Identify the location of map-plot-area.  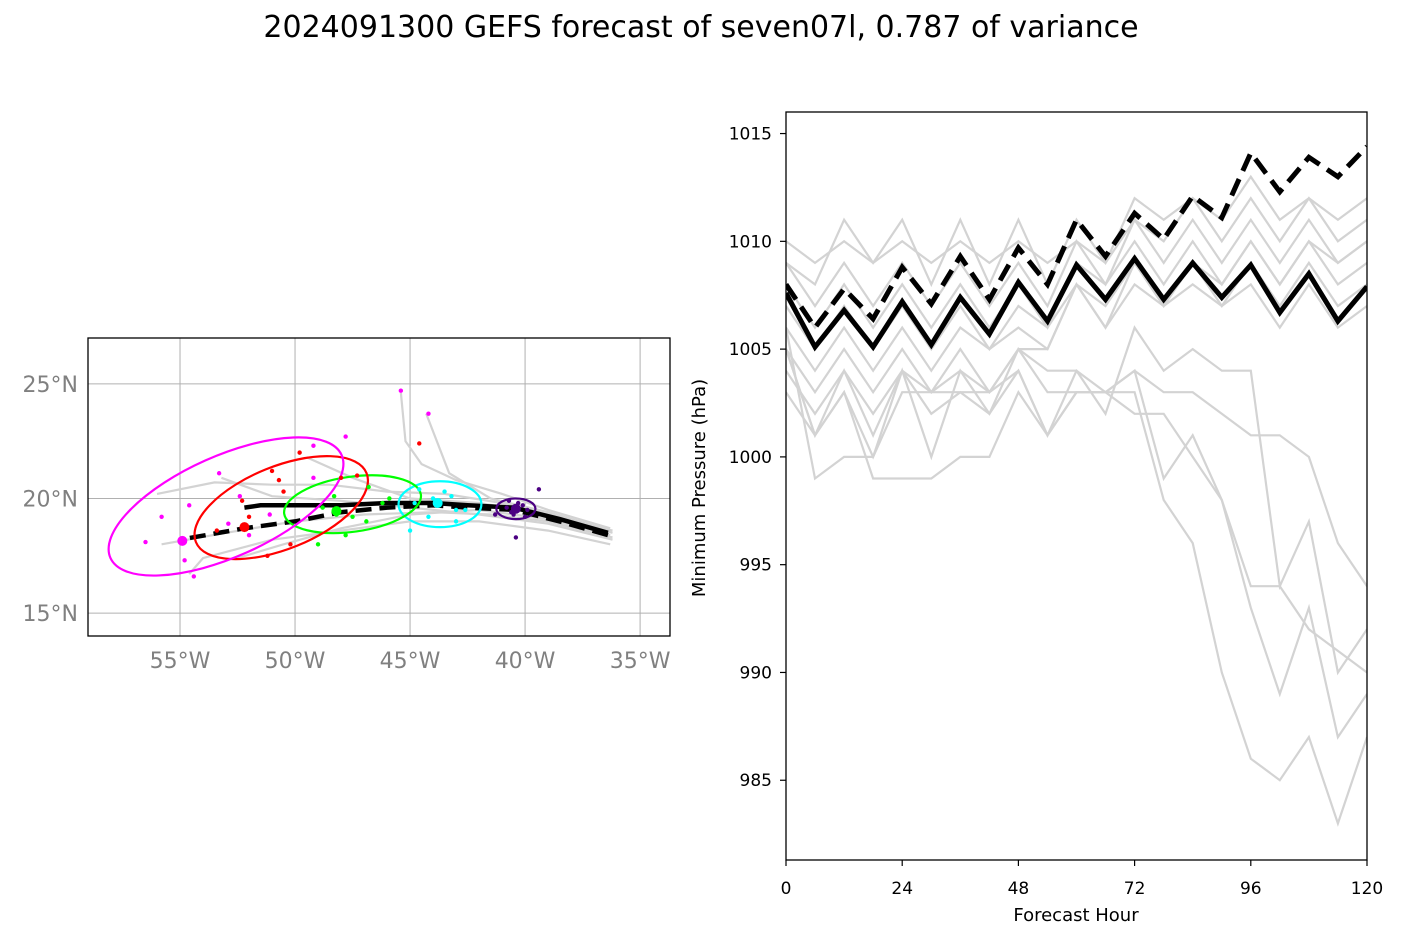
(360, 483).